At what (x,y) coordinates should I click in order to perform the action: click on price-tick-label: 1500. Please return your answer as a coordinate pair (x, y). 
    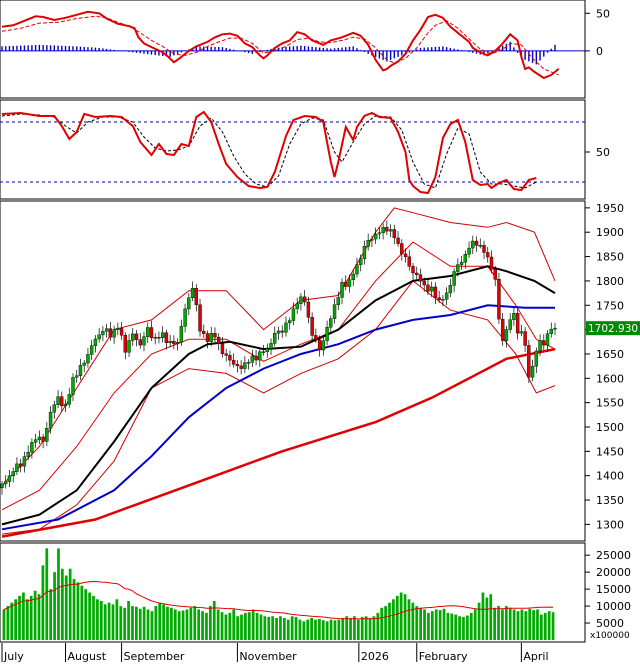
    Looking at the image, I should click on (610, 427).